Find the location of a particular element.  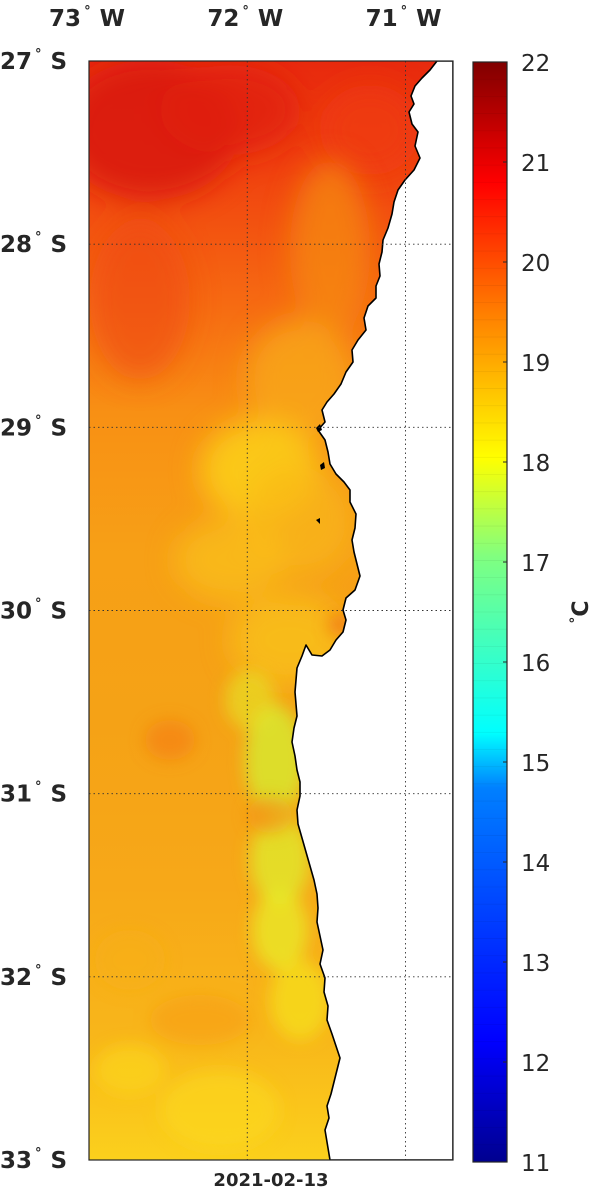

colorbar-bands is located at coordinates (490, 612).